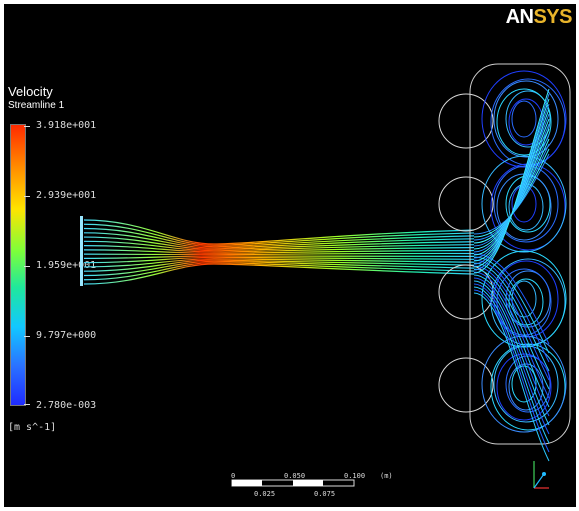 This screenshot has width=579, height=511. I want to click on scale-label: 0, so click(233, 476).